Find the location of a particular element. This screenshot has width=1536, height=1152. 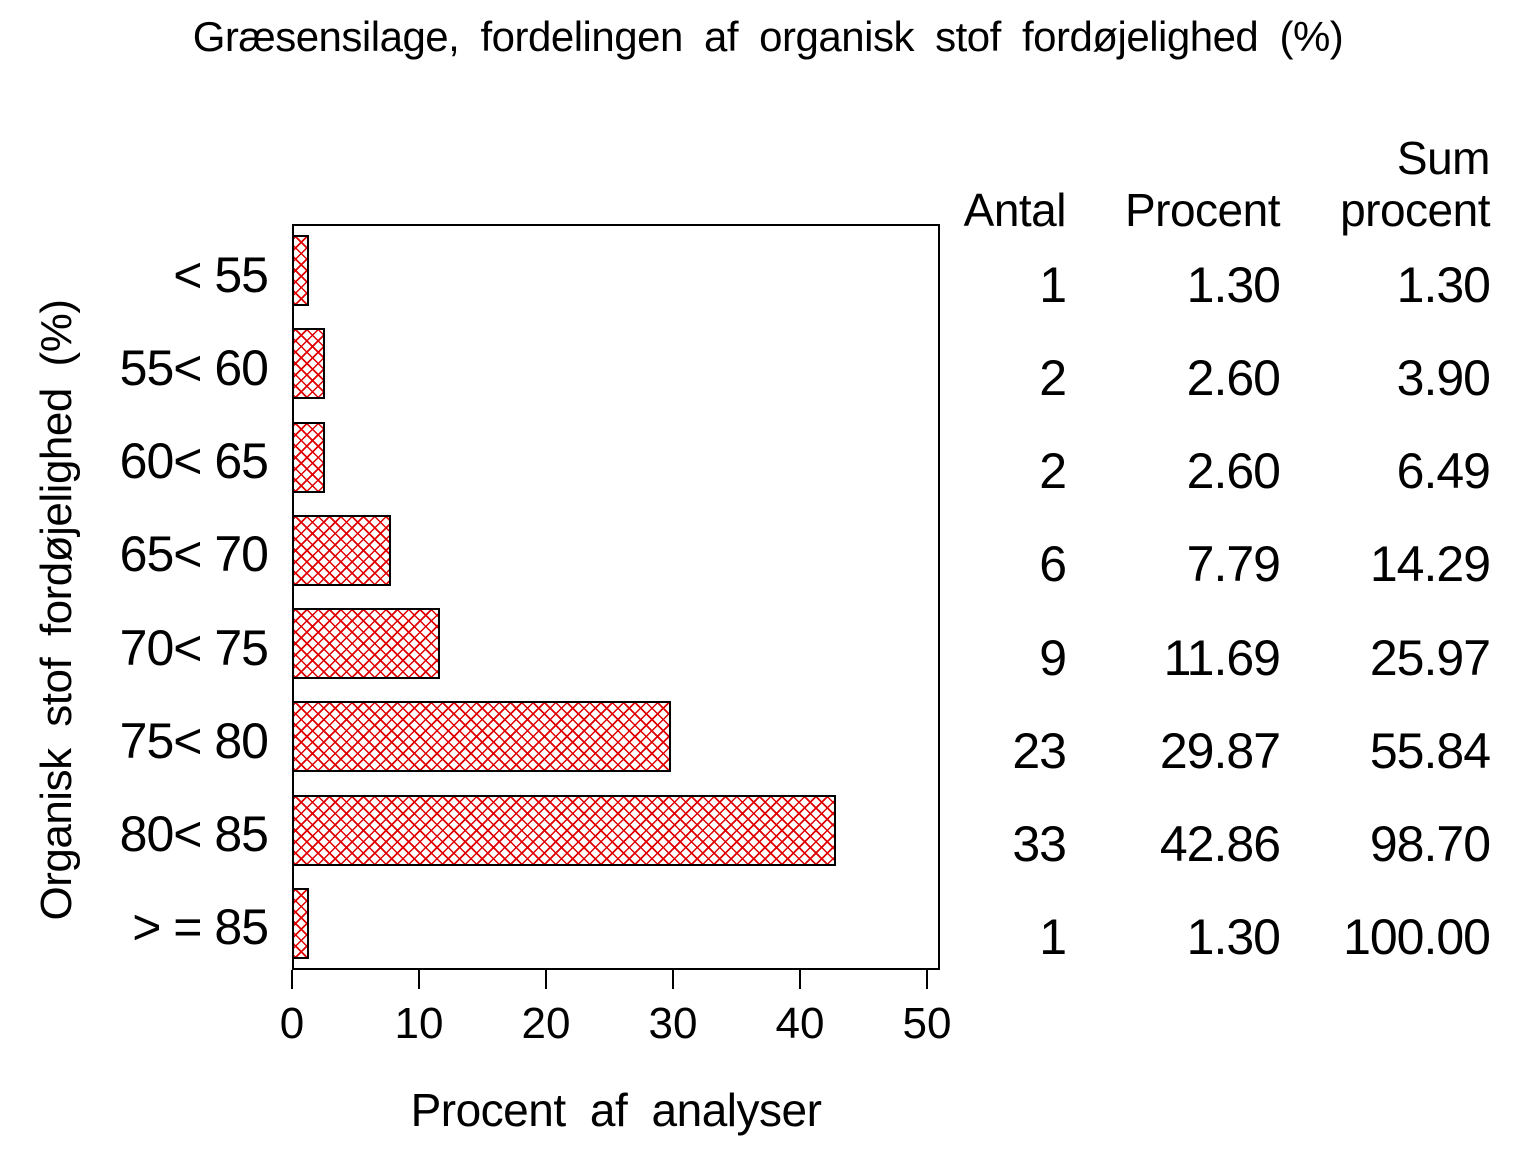

table-cell-procent: 42.86 is located at coordinates (1220, 844).